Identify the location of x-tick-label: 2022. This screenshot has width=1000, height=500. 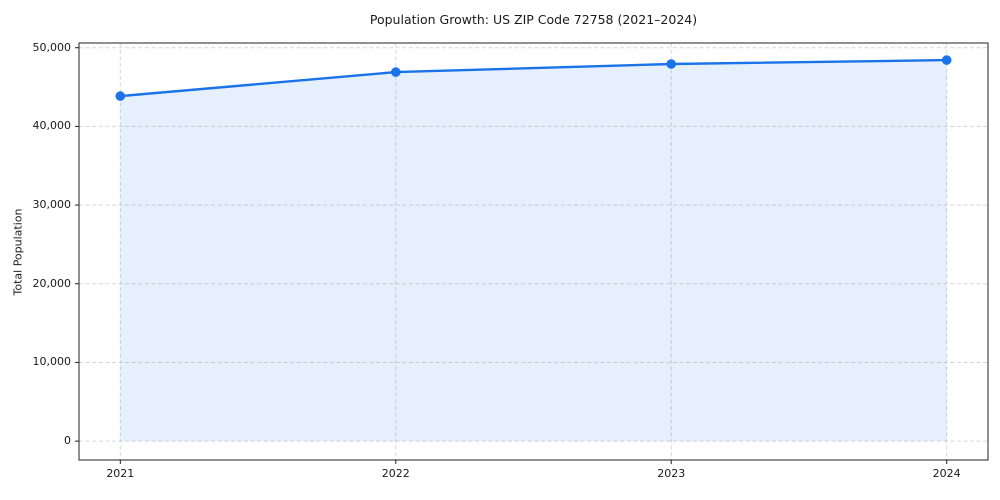
(395, 473).